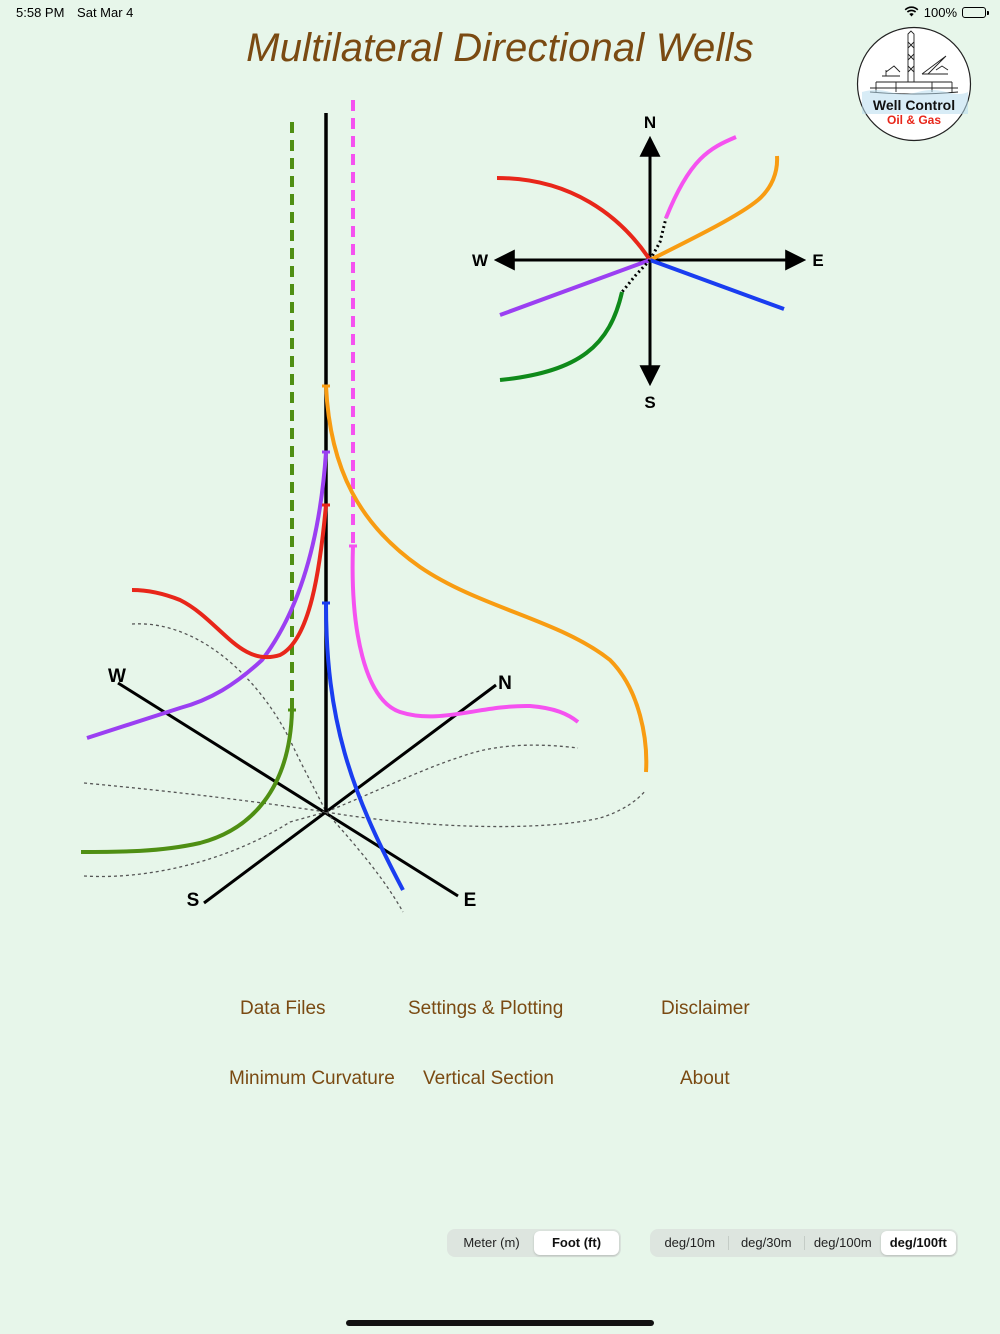 The width and height of the screenshot is (1000, 1334). Describe the element at coordinates (505, 683) in the screenshot. I see `axis-label-n: N` at that location.